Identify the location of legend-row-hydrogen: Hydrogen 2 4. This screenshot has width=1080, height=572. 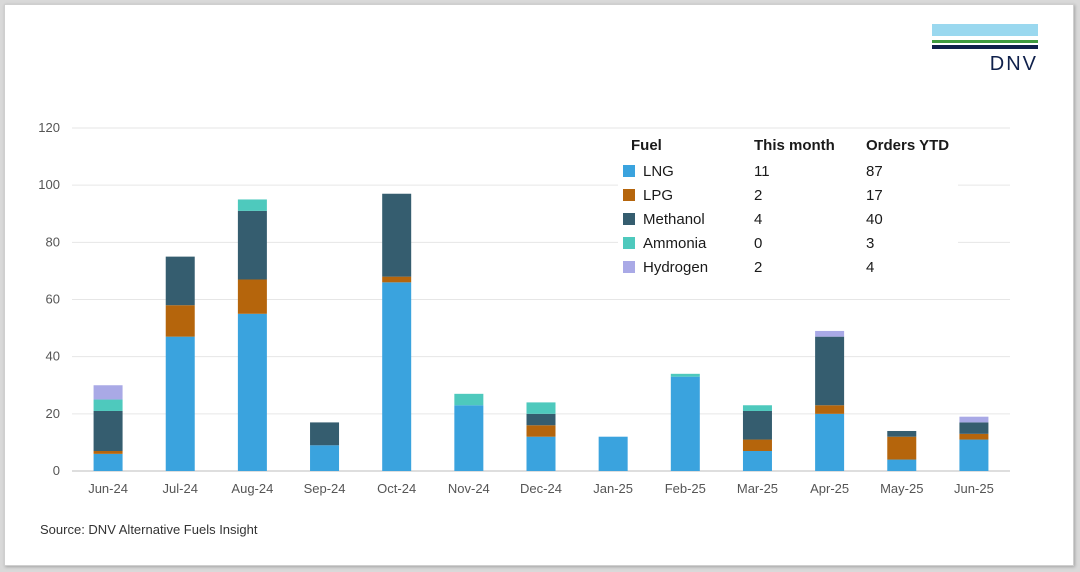
(783, 268).